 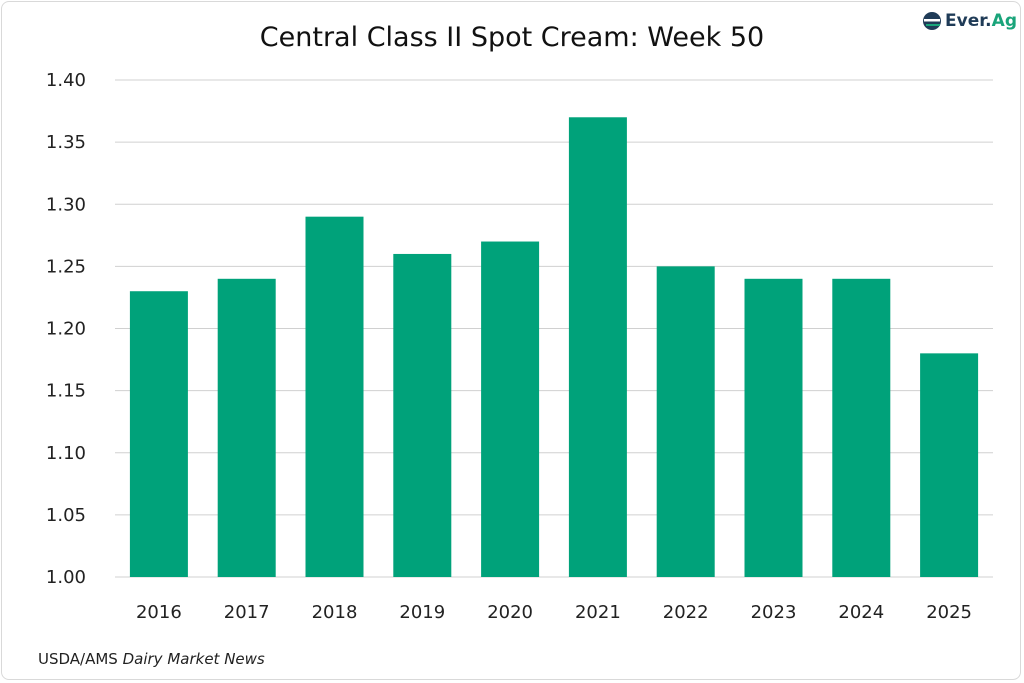 I want to click on y-tick-label: 1.20, so click(x=66, y=329).